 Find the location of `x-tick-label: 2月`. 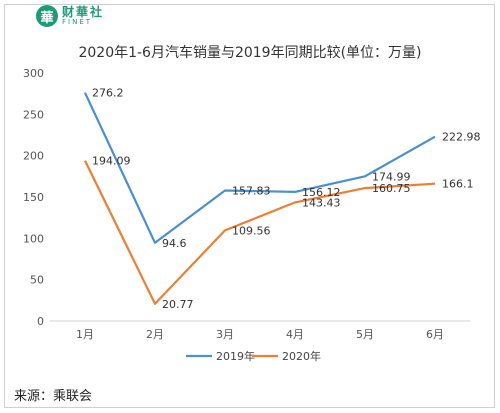

x-tick-label: 2月 is located at coordinates (155, 334).